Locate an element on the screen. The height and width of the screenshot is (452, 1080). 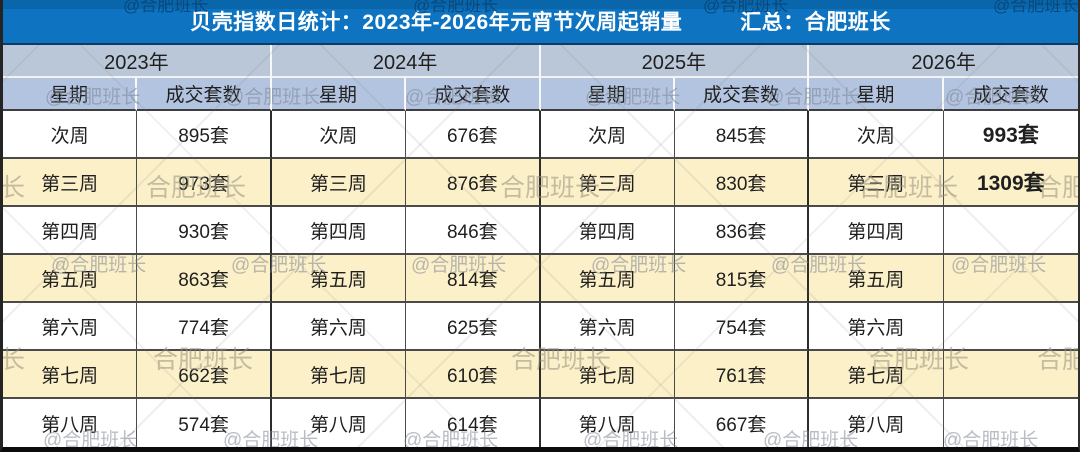
count-cell: 667套 is located at coordinates (742, 423).